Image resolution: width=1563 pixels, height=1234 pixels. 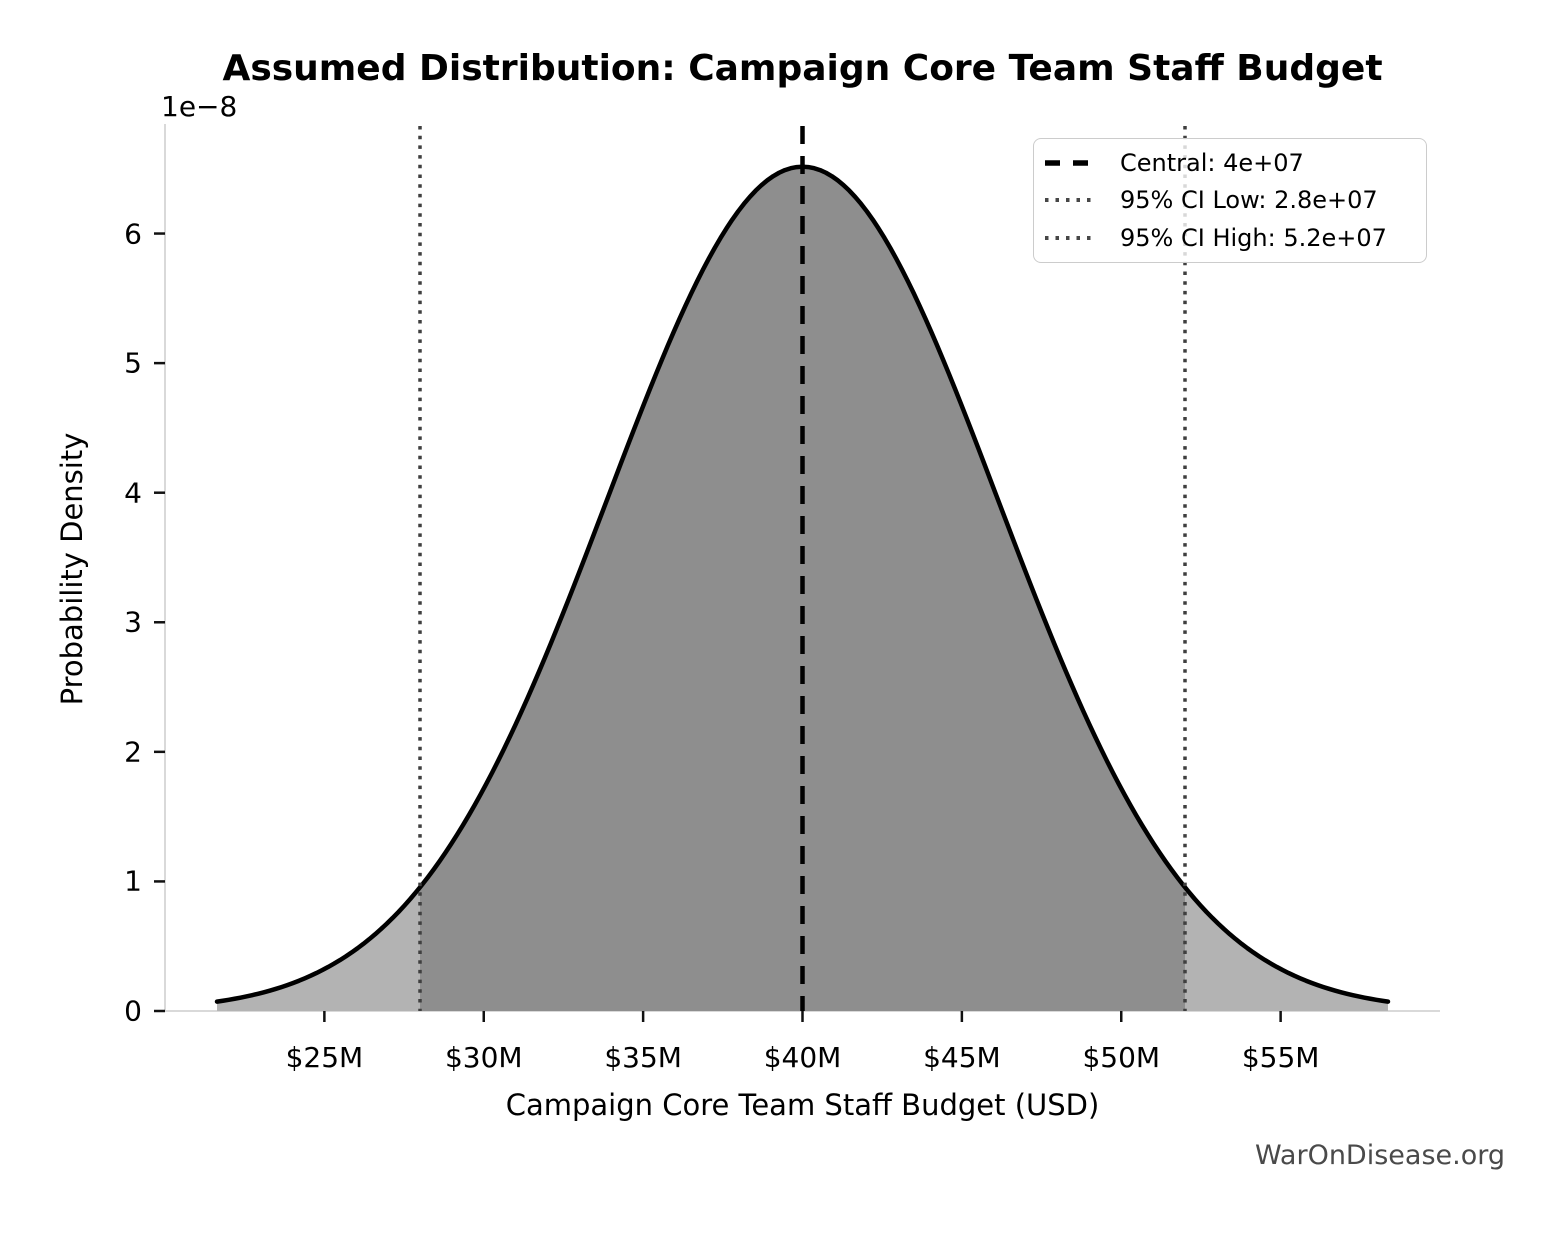 What do you see at coordinates (1070, 163) in the screenshot?
I see `dashed-line-icon` at bounding box center [1070, 163].